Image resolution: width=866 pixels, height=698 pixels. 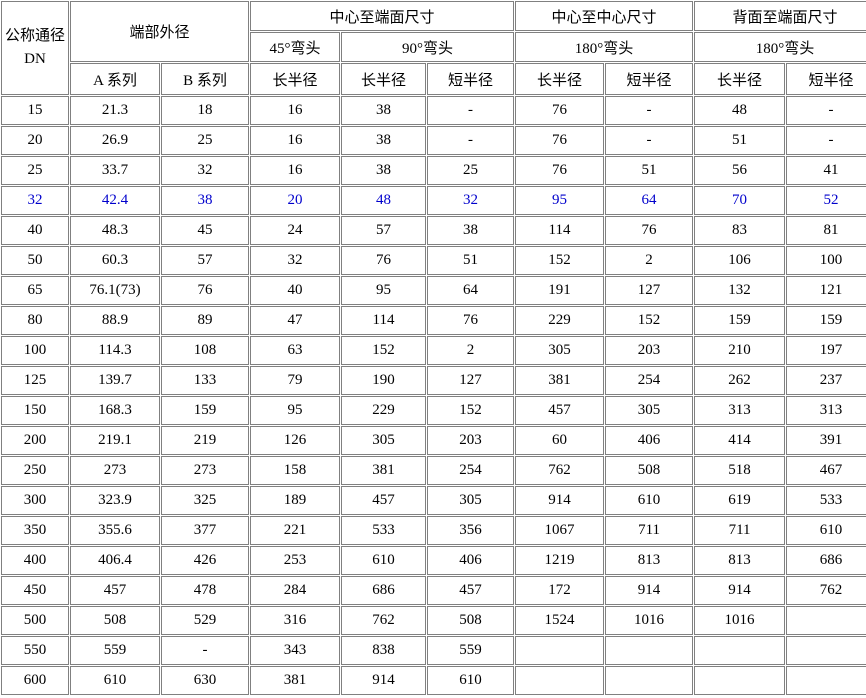 What do you see at coordinates (115, 440) in the screenshot?
I see `cell-series-a: 219.1` at bounding box center [115, 440].